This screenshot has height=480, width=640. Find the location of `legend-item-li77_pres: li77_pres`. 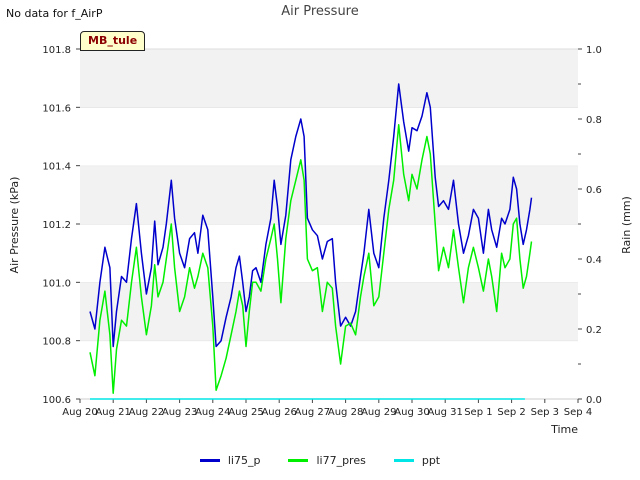

legend-item-li77_pres: li77_pres is located at coordinates (327, 460).